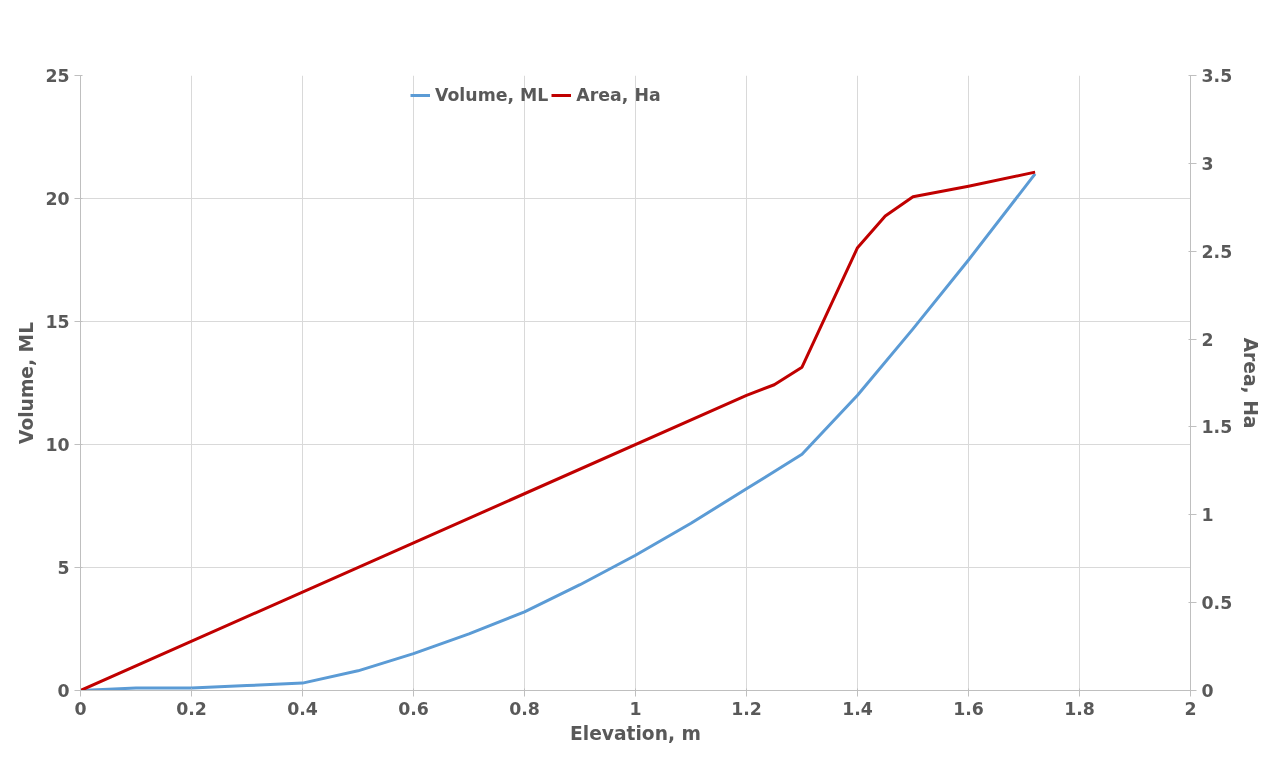 The width and height of the screenshot is (1288, 758). What do you see at coordinates (57, 199) in the screenshot?
I see `y-tick-label: 20` at bounding box center [57, 199].